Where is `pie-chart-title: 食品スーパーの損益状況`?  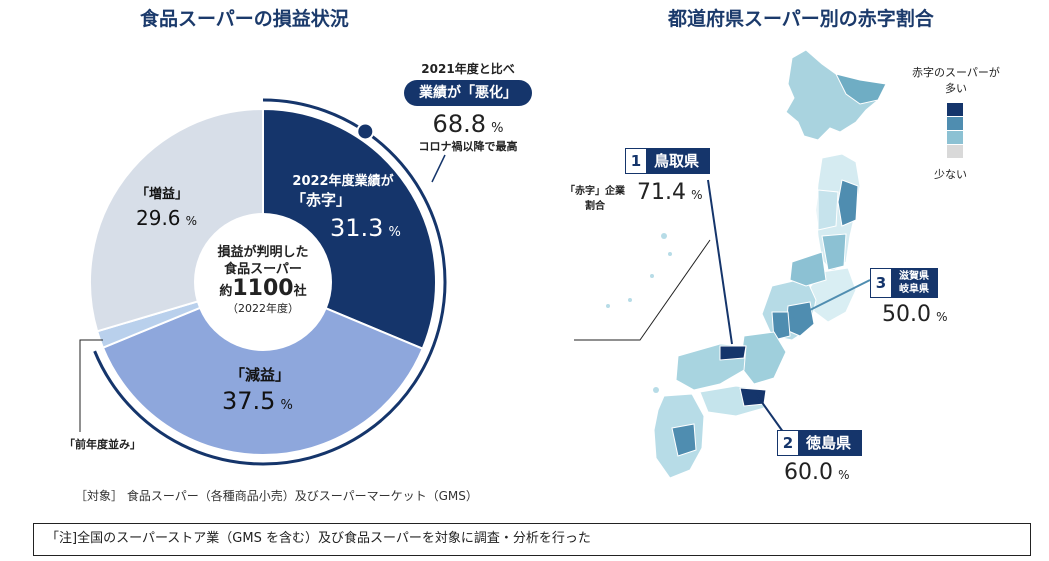
pie-chart-title: 食品スーパーの損益状況 is located at coordinates (244, 19).